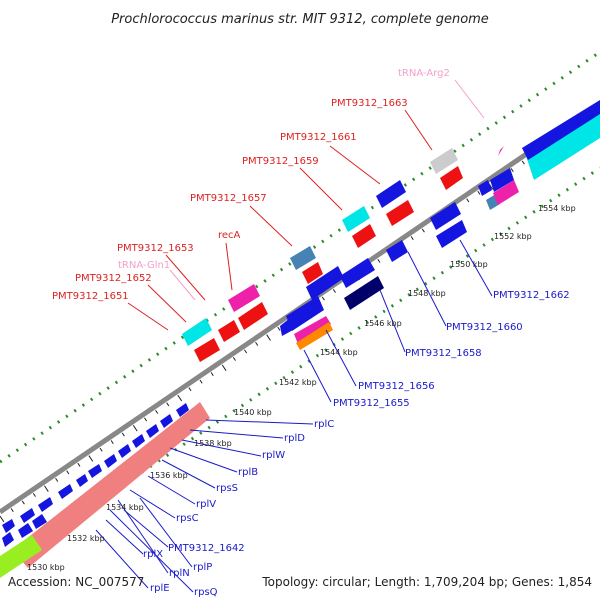 The height and width of the screenshot is (600, 600). Describe the element at coordinates (501, 151) in the screenshot. I see `gene-trna-arg2-mark` at that location.